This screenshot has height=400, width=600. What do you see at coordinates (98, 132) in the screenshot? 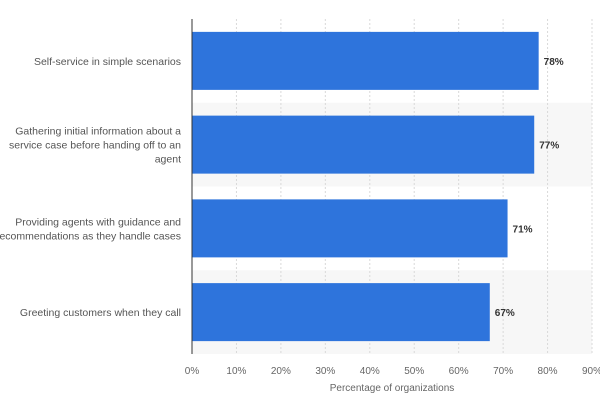
I see `category-label-line: Gathering initial information about a` at bounding box center [98, 132].